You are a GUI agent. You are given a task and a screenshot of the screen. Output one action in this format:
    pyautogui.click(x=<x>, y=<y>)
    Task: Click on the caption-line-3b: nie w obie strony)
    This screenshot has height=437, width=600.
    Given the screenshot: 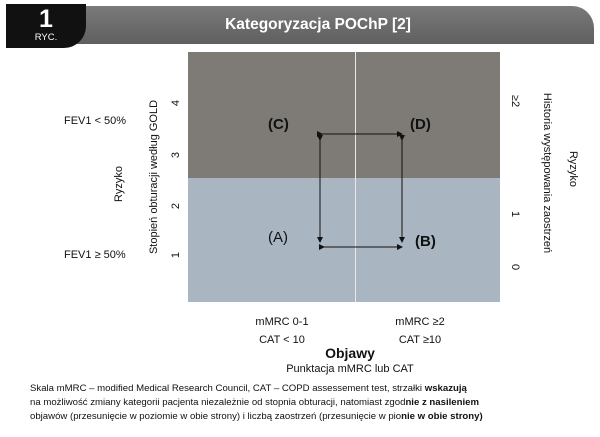 What is the action you would take?
    pyautogui.click(x=442, y=416)
    